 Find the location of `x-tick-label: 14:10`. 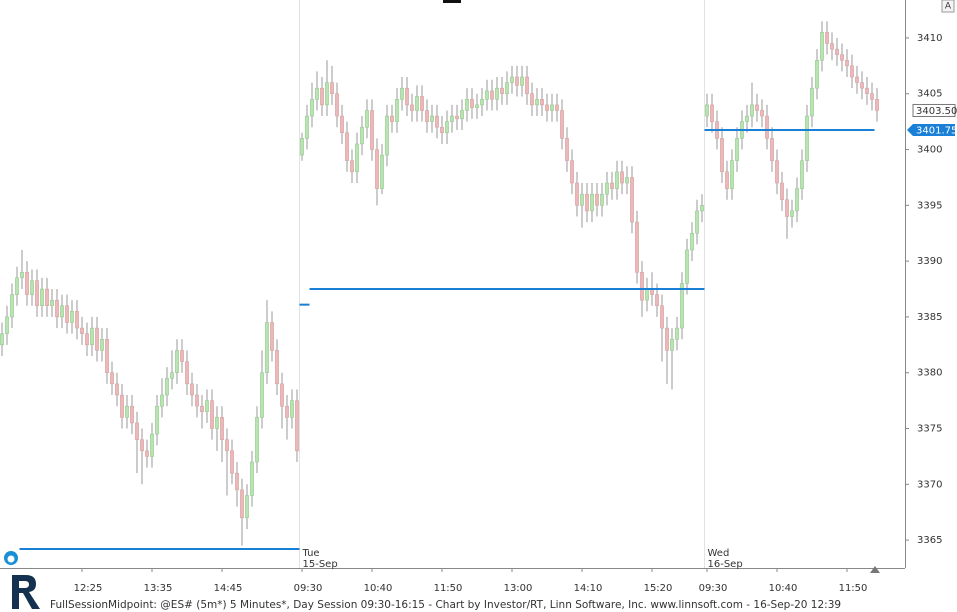

x-tick-label: 14:10 is located at coordinates (588, 588).